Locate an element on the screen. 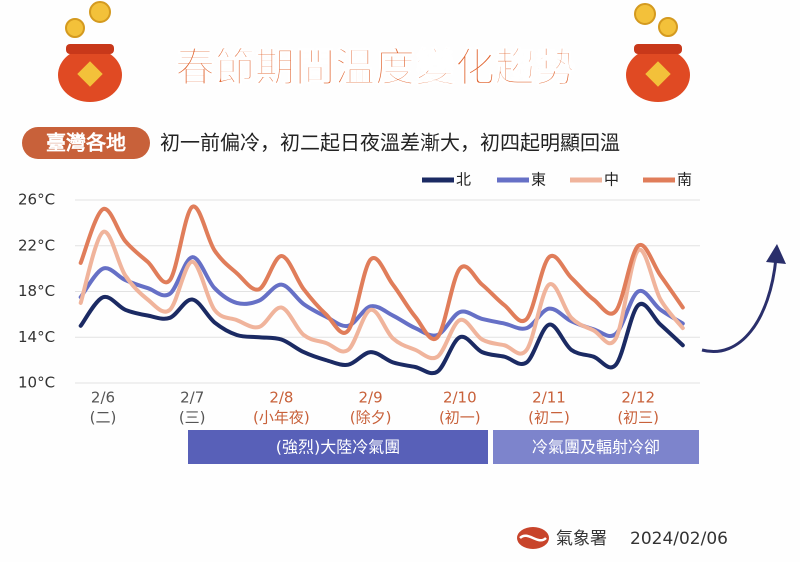 The width and height of the screenshot is (800, 562). x-tick-sublabel: (初二) is located at coordinates (549, 418).